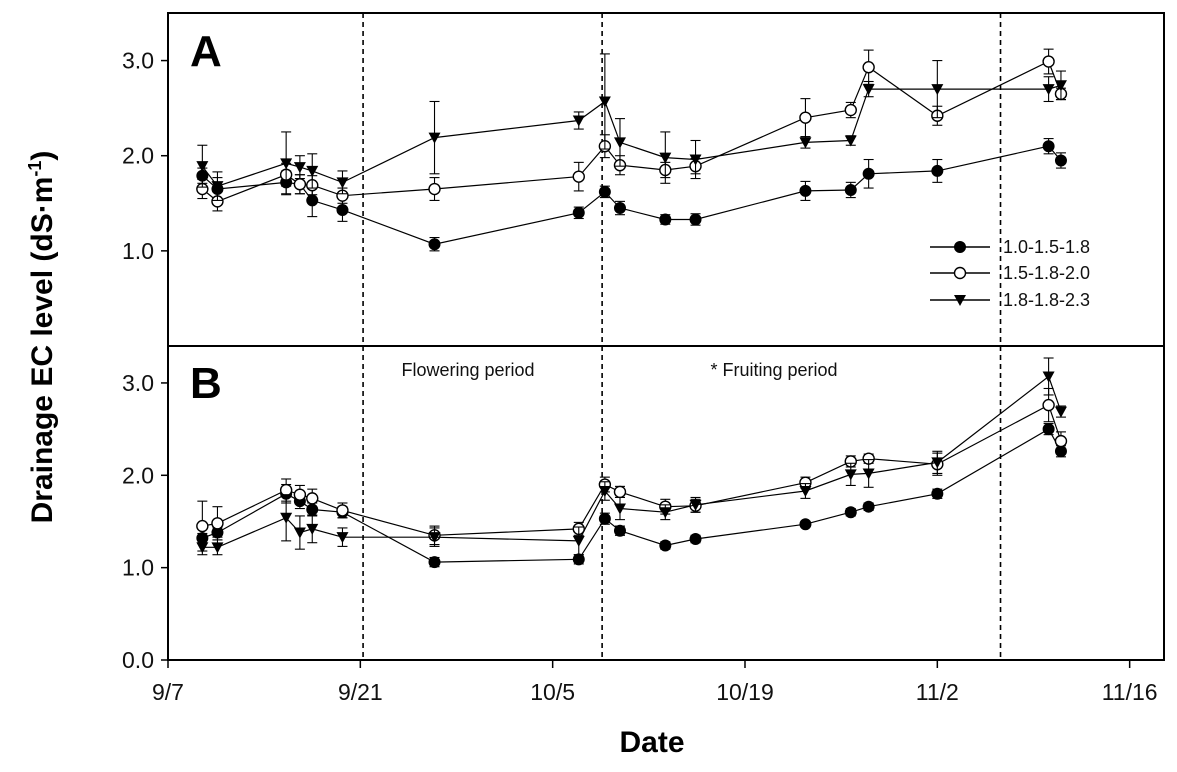  What do you see at coordinates (651, 742) in the screenshot?
I see `x-axis-title: Date` at bounding box center [651, 742].